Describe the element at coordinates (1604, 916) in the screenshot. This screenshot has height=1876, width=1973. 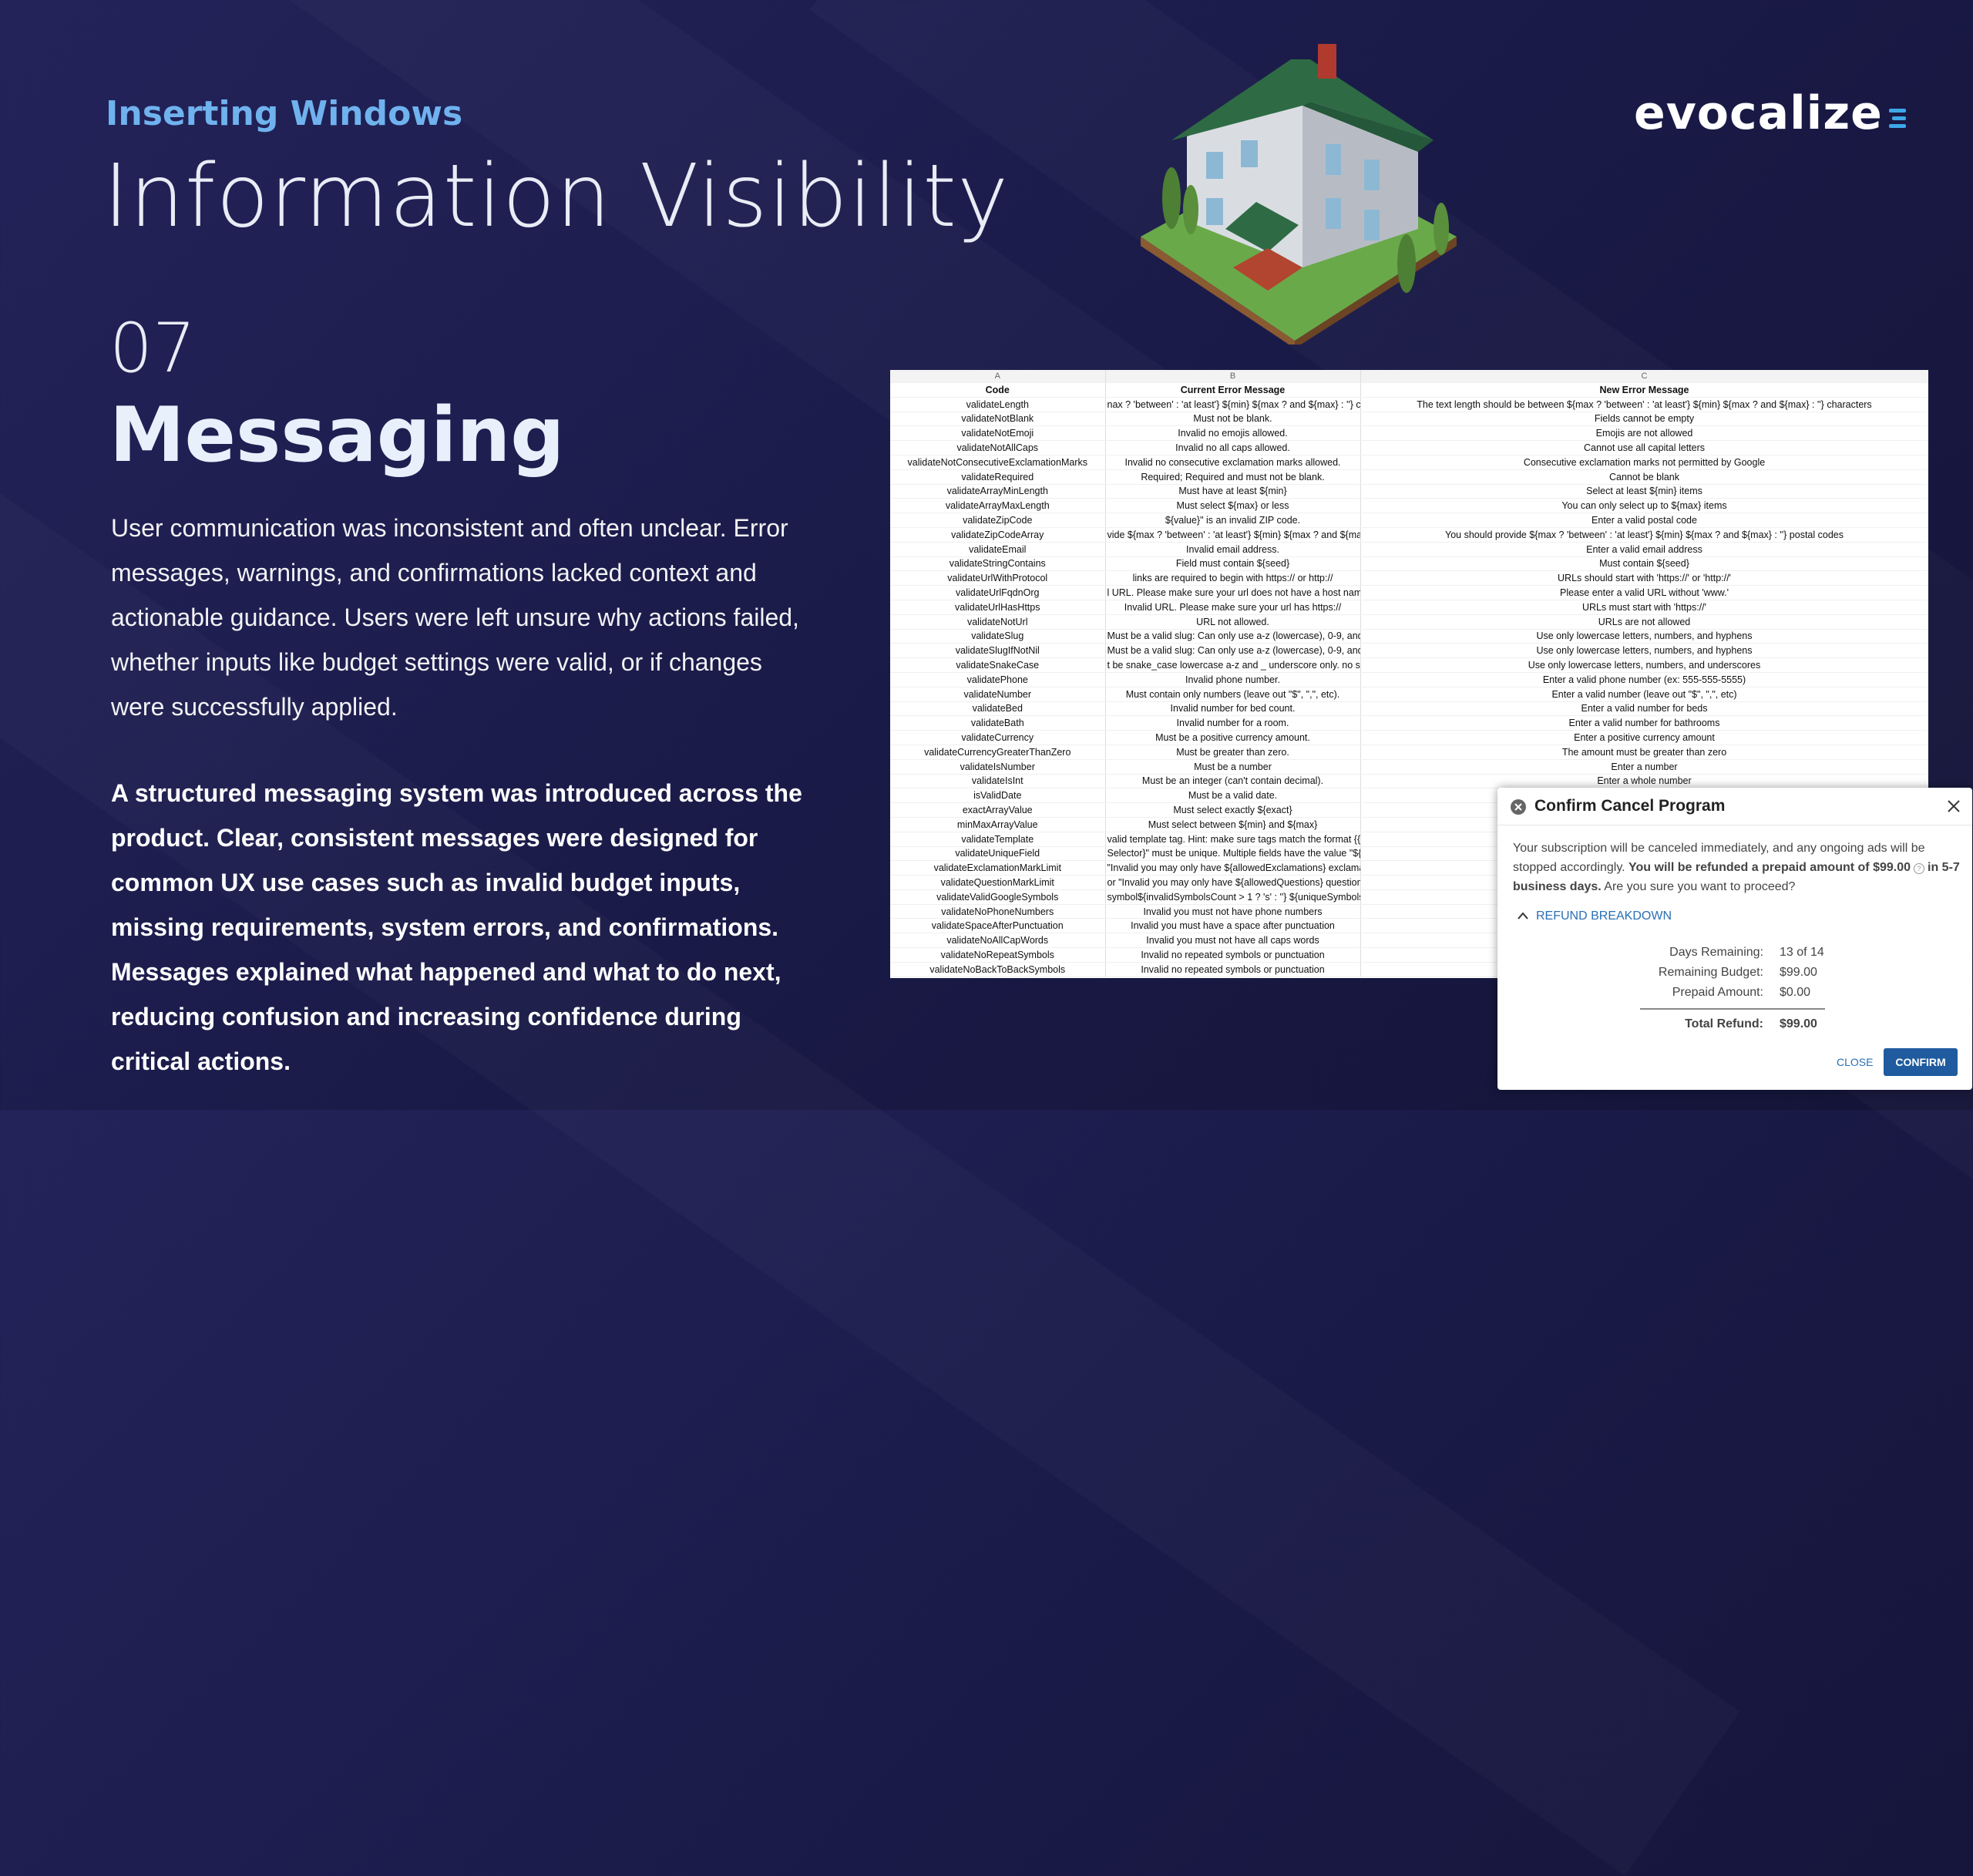
I see `toggle-label: REFUND BREAKDOWN` at that location.